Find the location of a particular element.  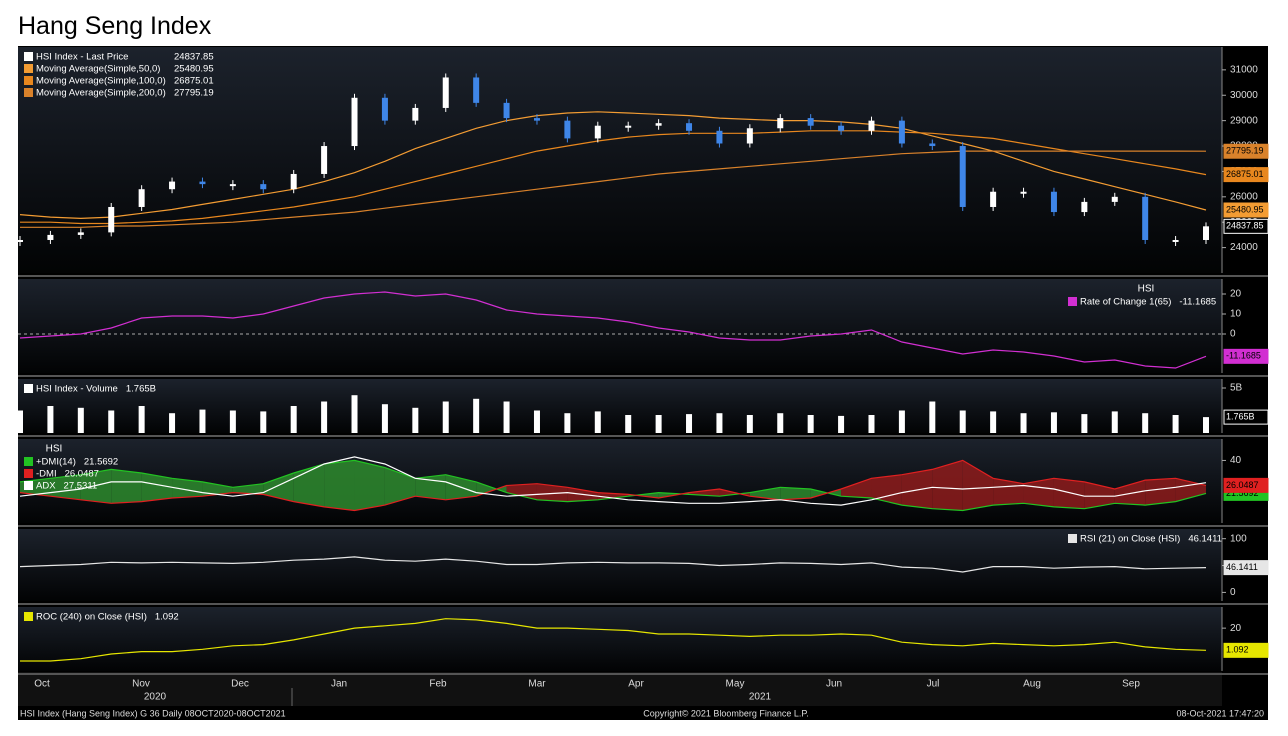

x-tick-label: Aug is located at coordinates (1032, 684).